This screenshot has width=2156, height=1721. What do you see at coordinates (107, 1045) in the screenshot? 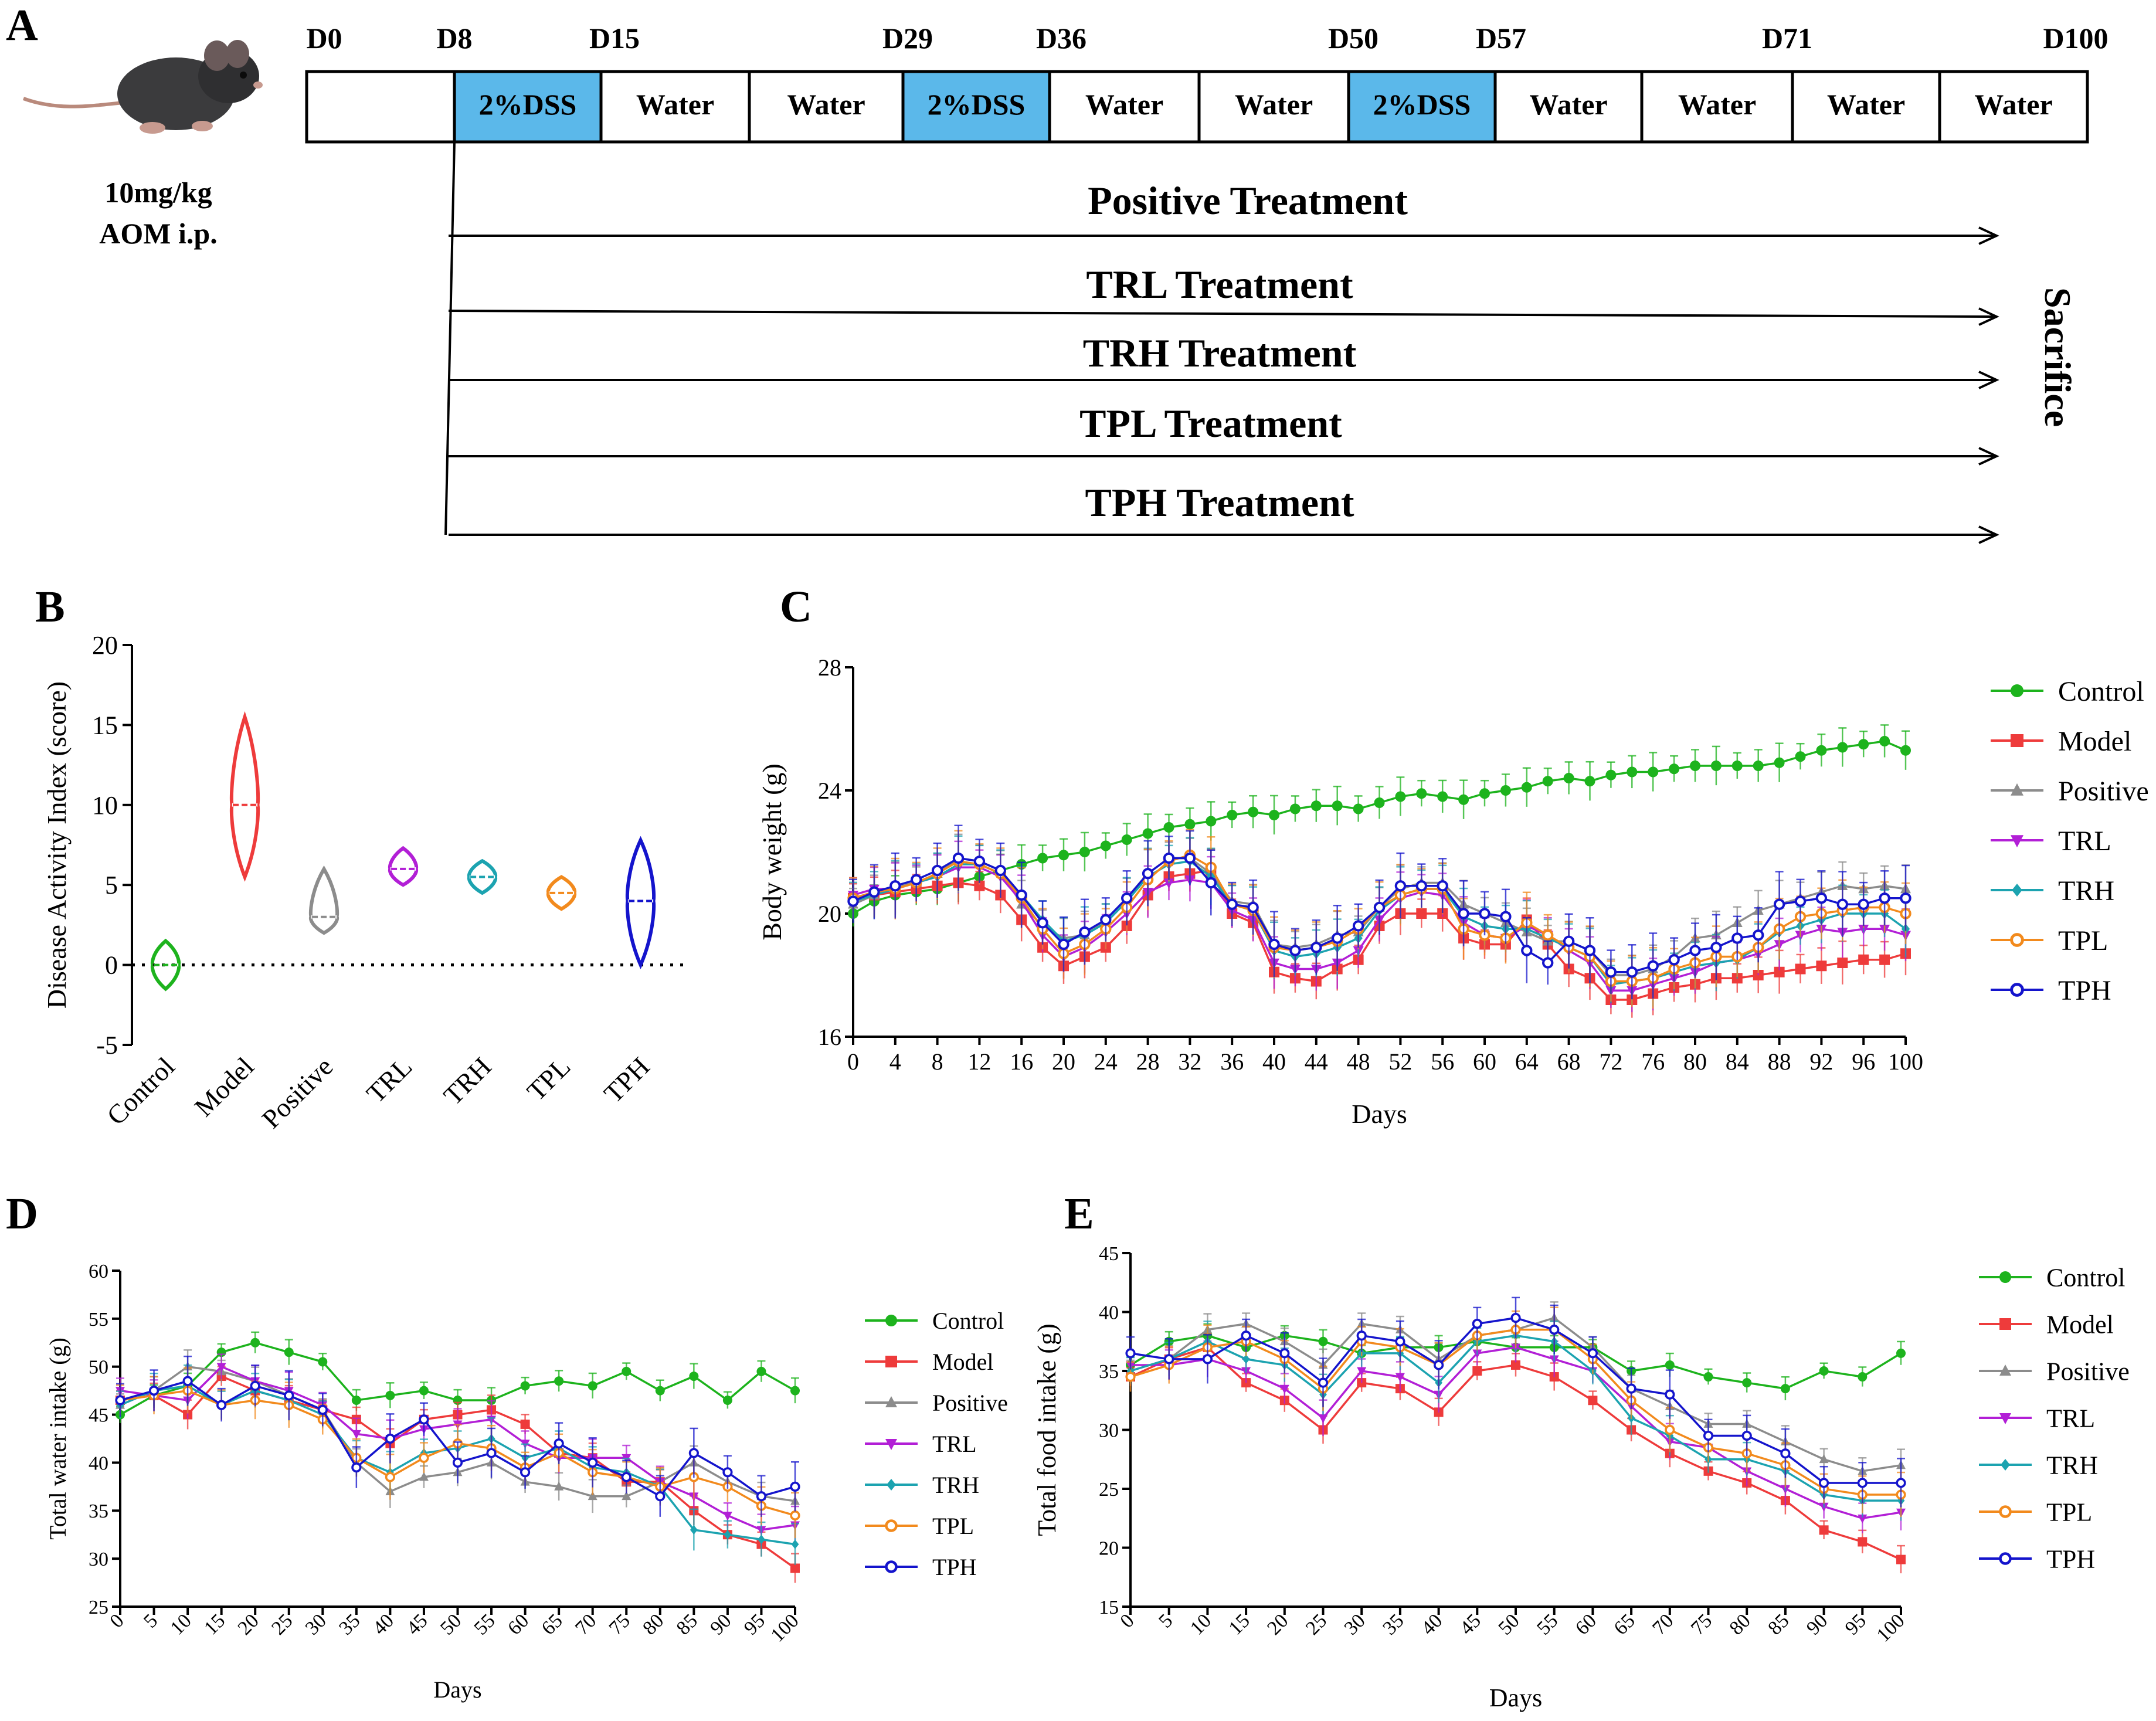
I see `b-ytick-label: -5` at bounding box center [107, 1045].